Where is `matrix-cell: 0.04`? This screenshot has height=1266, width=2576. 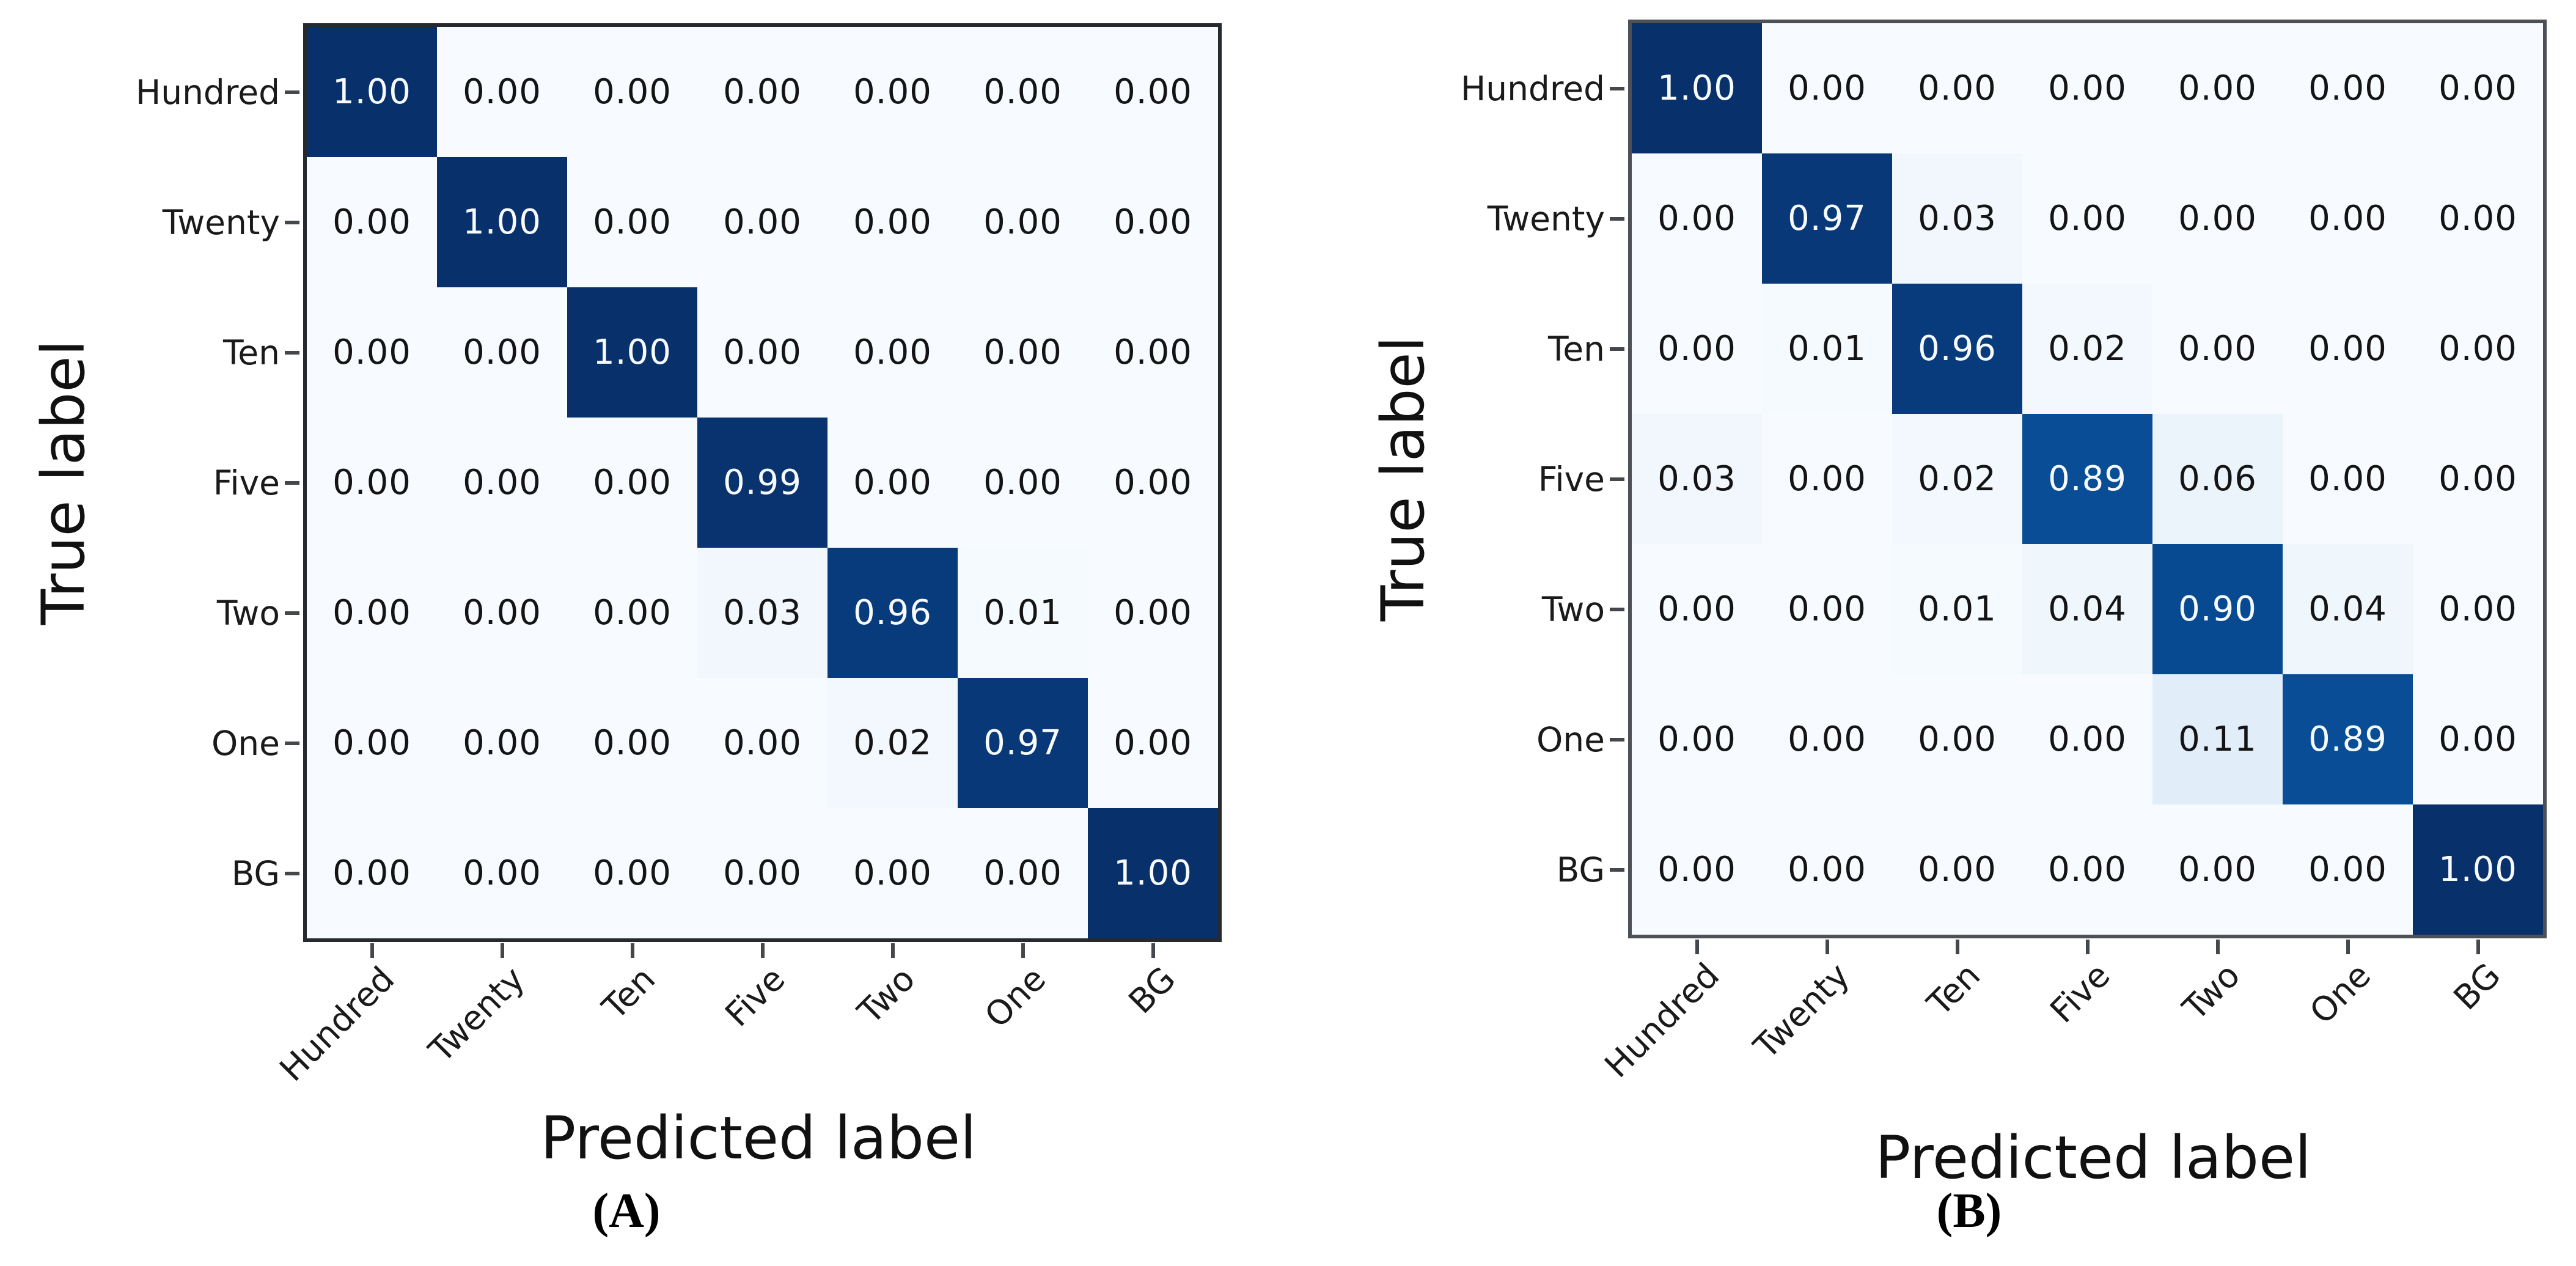 matrix-cell: 0.04 is located at coordinates (2087, 609).